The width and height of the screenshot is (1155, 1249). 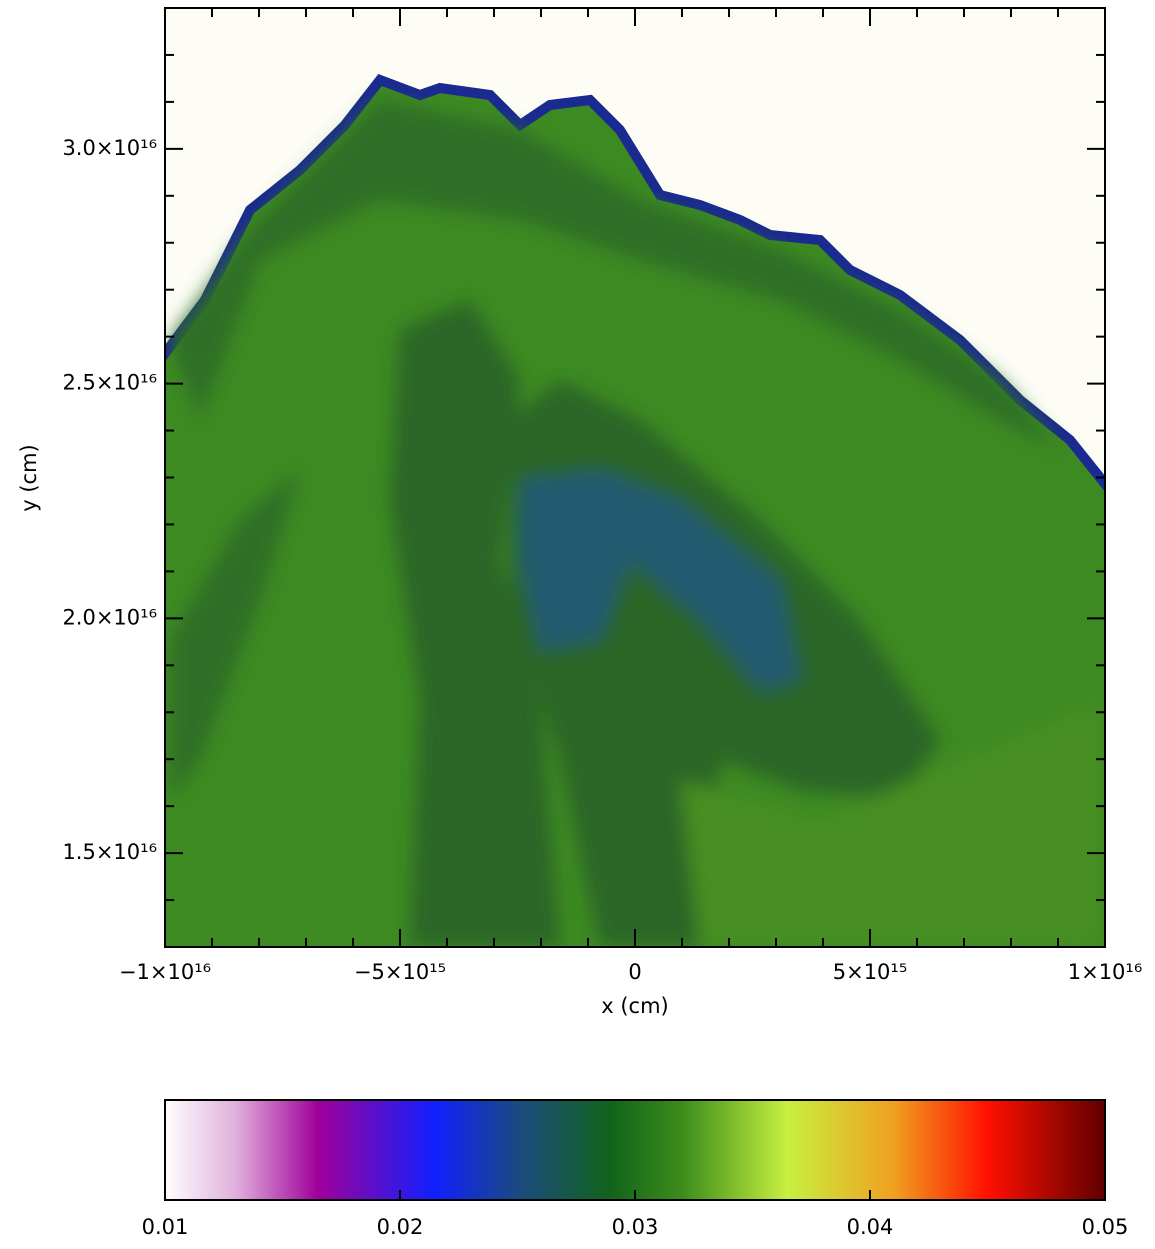 What do you see at coordinates (109, 852) in the screenshot?
I see `y-tick-label: 1.5×10¹⁶` at bounding box center [109, 852].